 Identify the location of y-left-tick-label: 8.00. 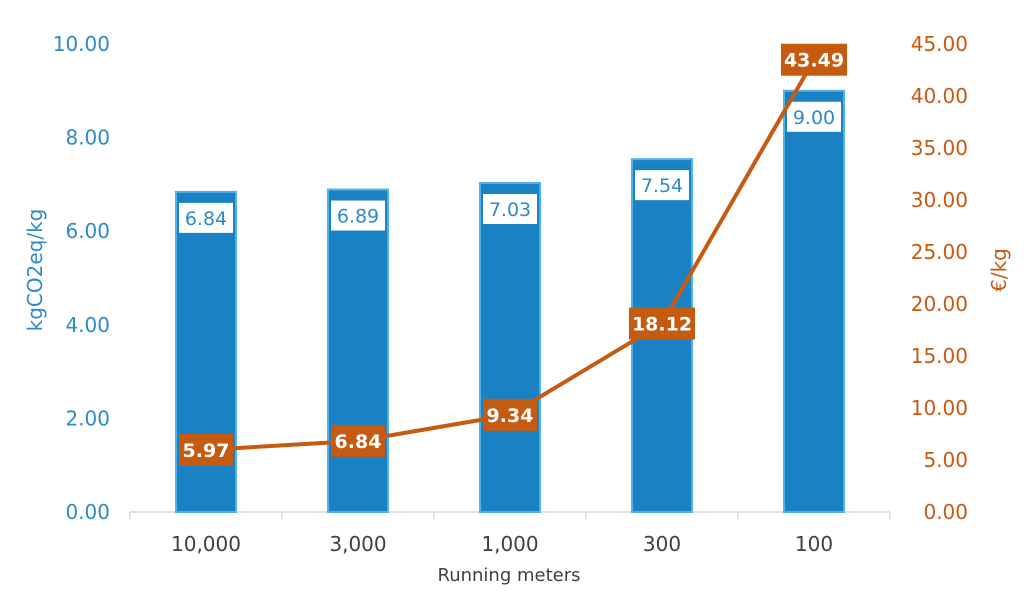
(87, 138).